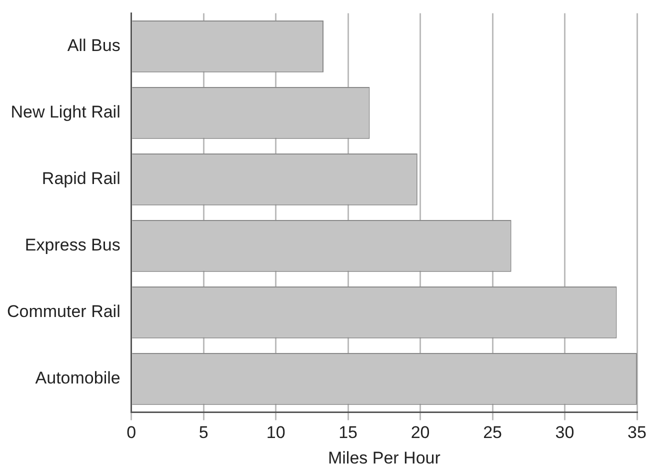  What do you see at coordinates (93, 46) in the screenshot?
I see `y-tick-label: All Bus` at bounding box center [93, 46].